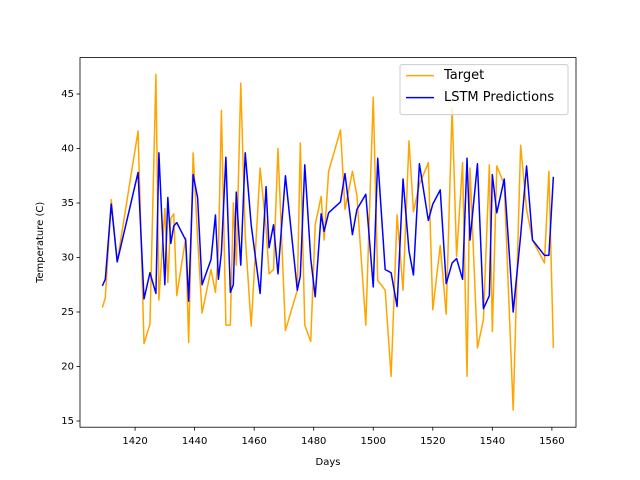  I want to click on y-tick-label: 15, so click(67, 421).